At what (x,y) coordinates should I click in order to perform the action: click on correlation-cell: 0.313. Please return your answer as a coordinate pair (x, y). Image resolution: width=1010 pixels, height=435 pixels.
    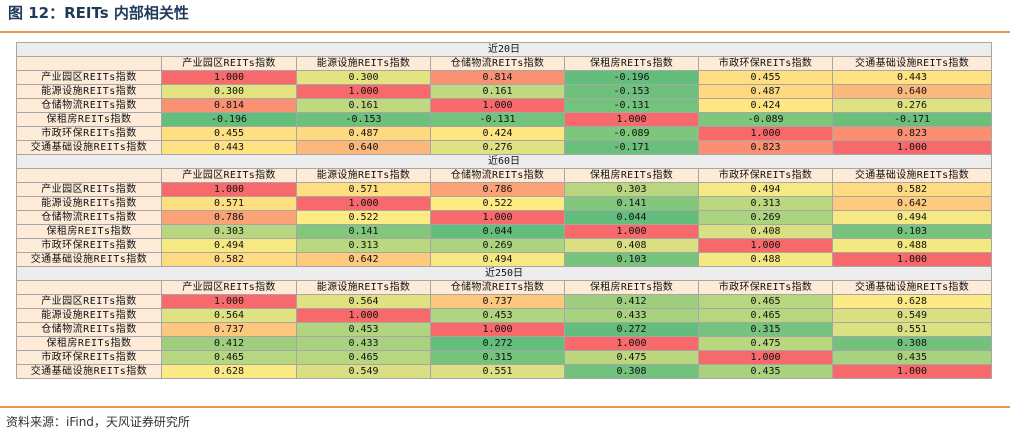
    Looking at the image, I should click on (765, 203).